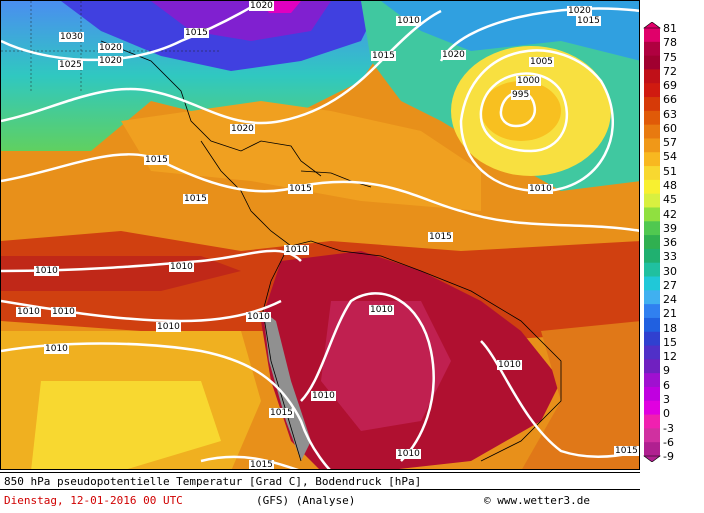 The width and height of the screenshot is (704, 513). Describe the element at coordinates (670, 228) in the screenshot. I see `scale-tick-label: 39` at that location.